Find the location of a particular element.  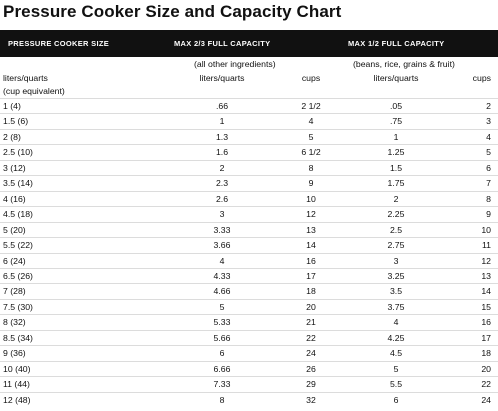

cell-cups-half: 17 is located at coordinates (486, 337).